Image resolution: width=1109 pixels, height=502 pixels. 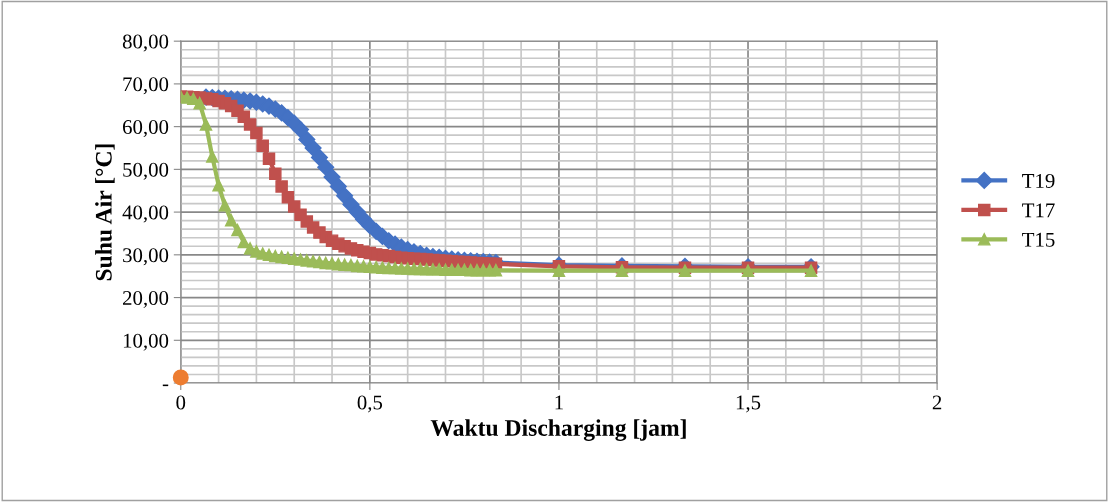 I want to click on legend-label: T19, so click(x=1038, y=180).